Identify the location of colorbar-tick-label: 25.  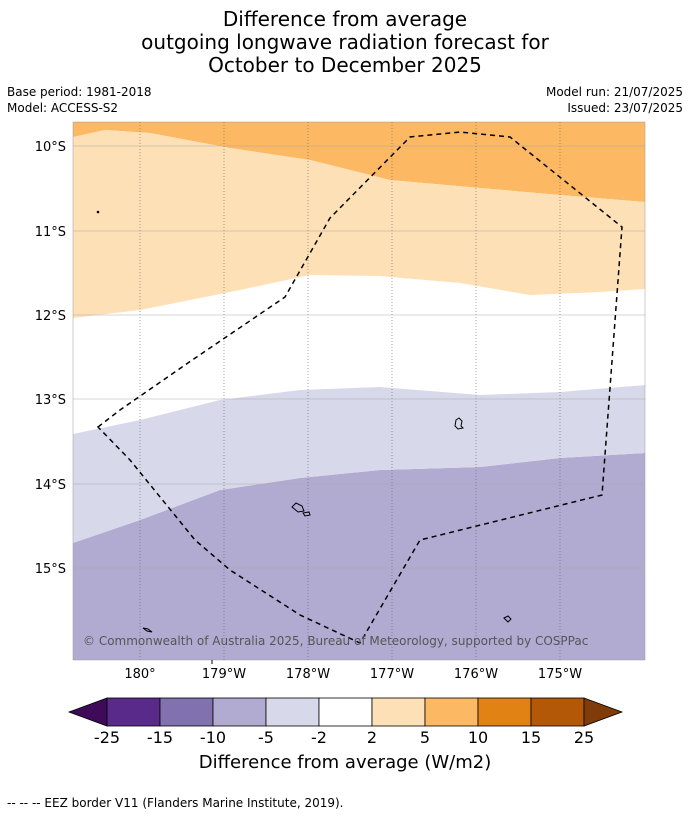
(584, 737).